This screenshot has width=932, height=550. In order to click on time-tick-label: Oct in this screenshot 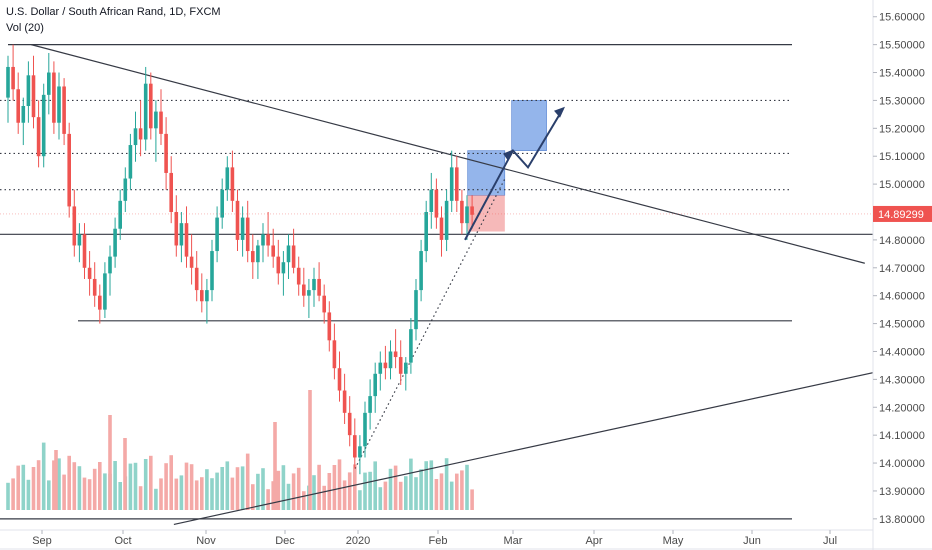, I will do `click(122, 541)`.